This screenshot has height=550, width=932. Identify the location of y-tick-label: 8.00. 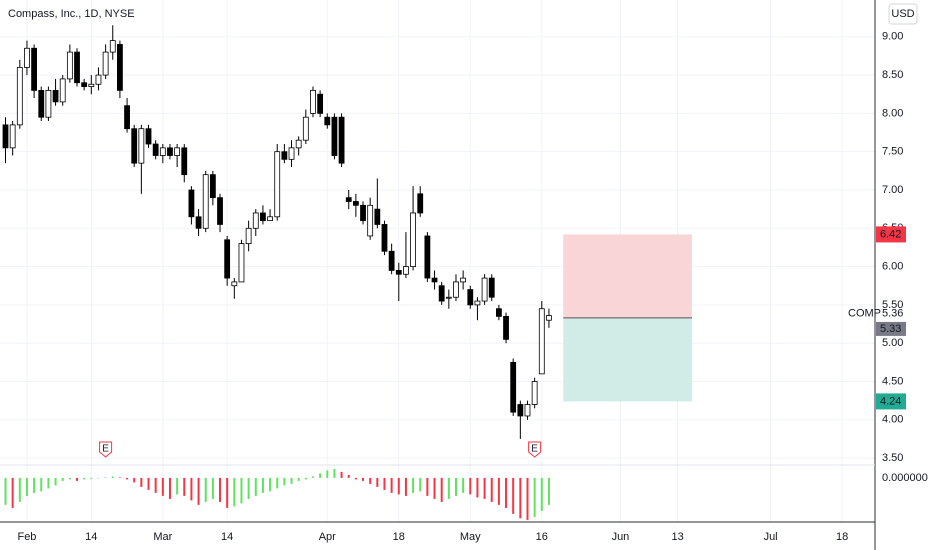
(892, 113).